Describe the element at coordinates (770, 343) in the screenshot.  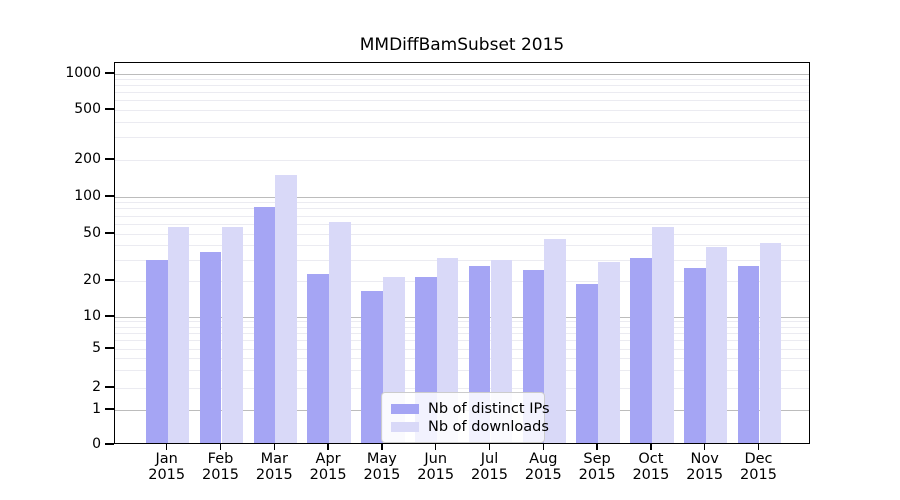
I see `bar-downloads-dec` at that location.